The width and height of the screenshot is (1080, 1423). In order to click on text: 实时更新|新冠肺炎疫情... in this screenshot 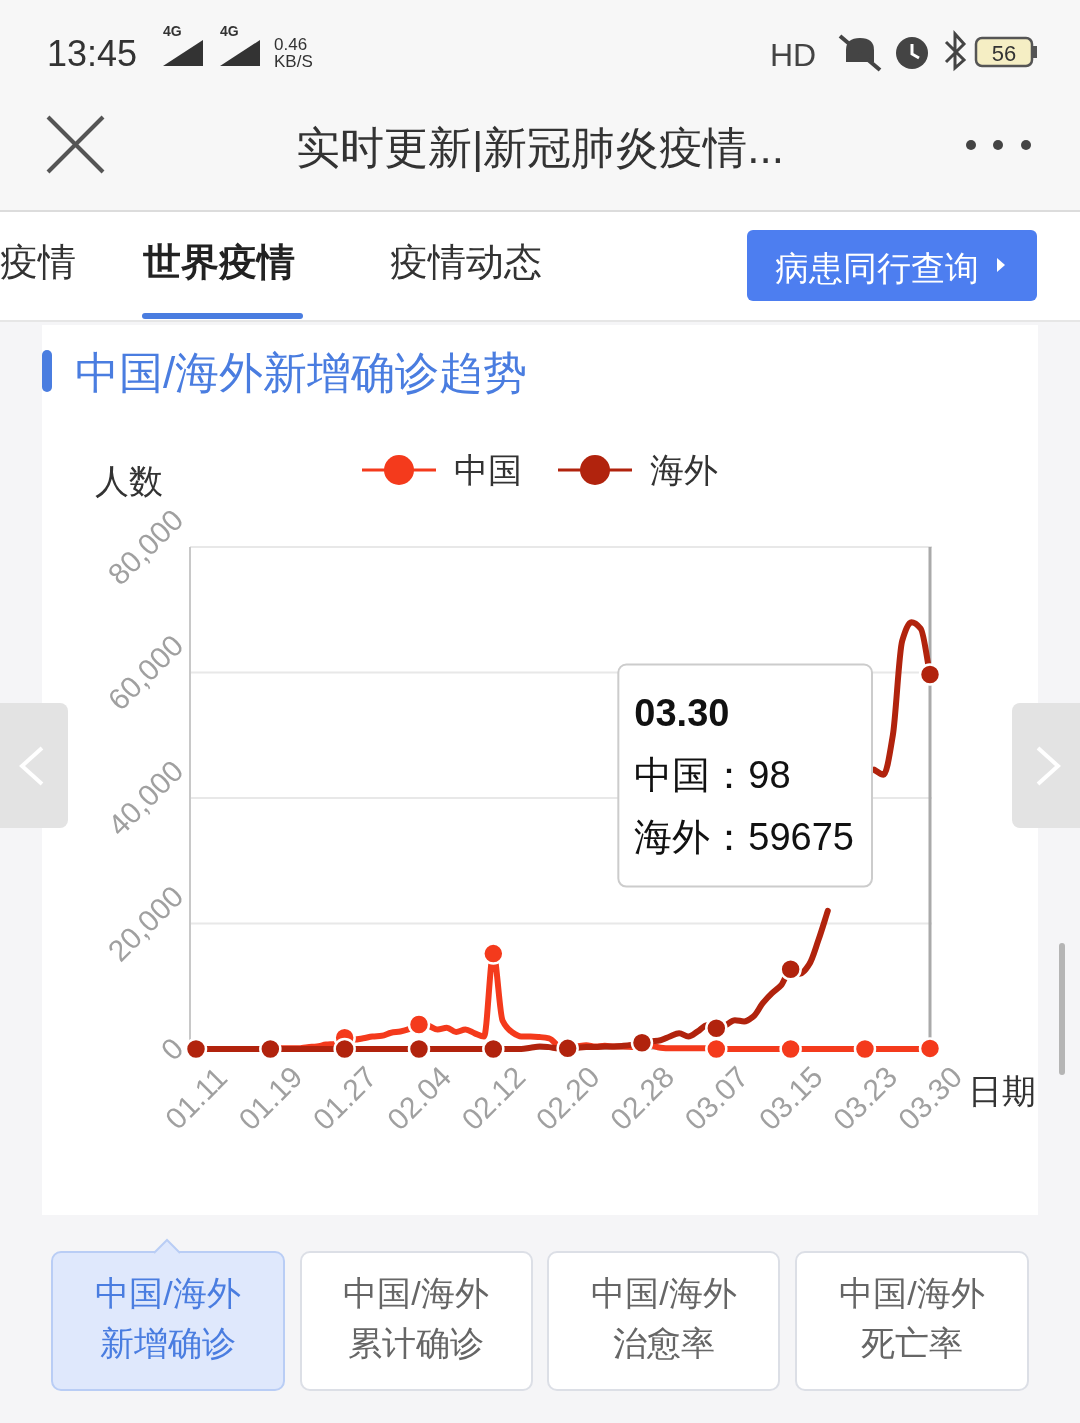, I will do `click(540, 147)`.